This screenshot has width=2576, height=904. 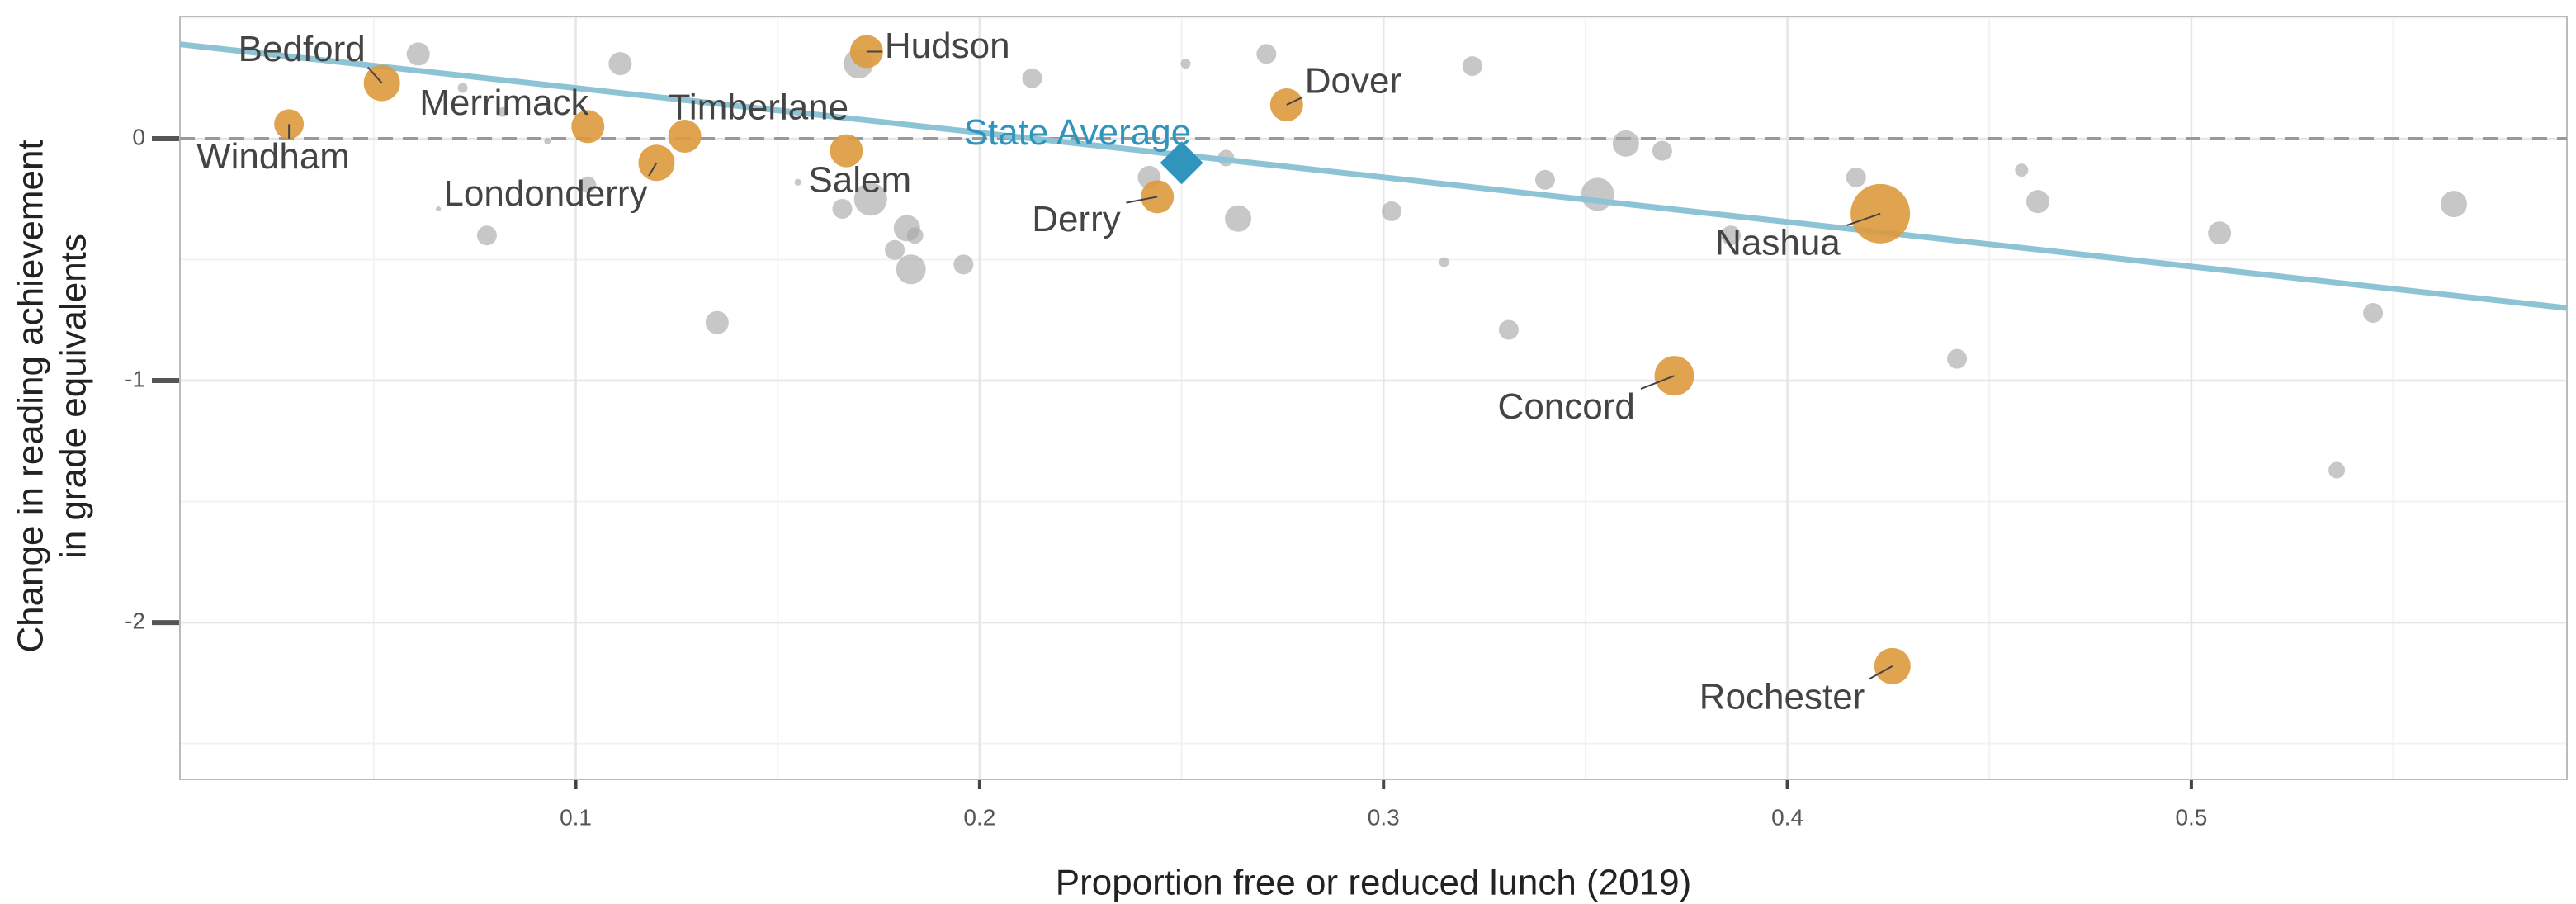 I want to click on y-tick-label: -1, so click(x=135, y=378).